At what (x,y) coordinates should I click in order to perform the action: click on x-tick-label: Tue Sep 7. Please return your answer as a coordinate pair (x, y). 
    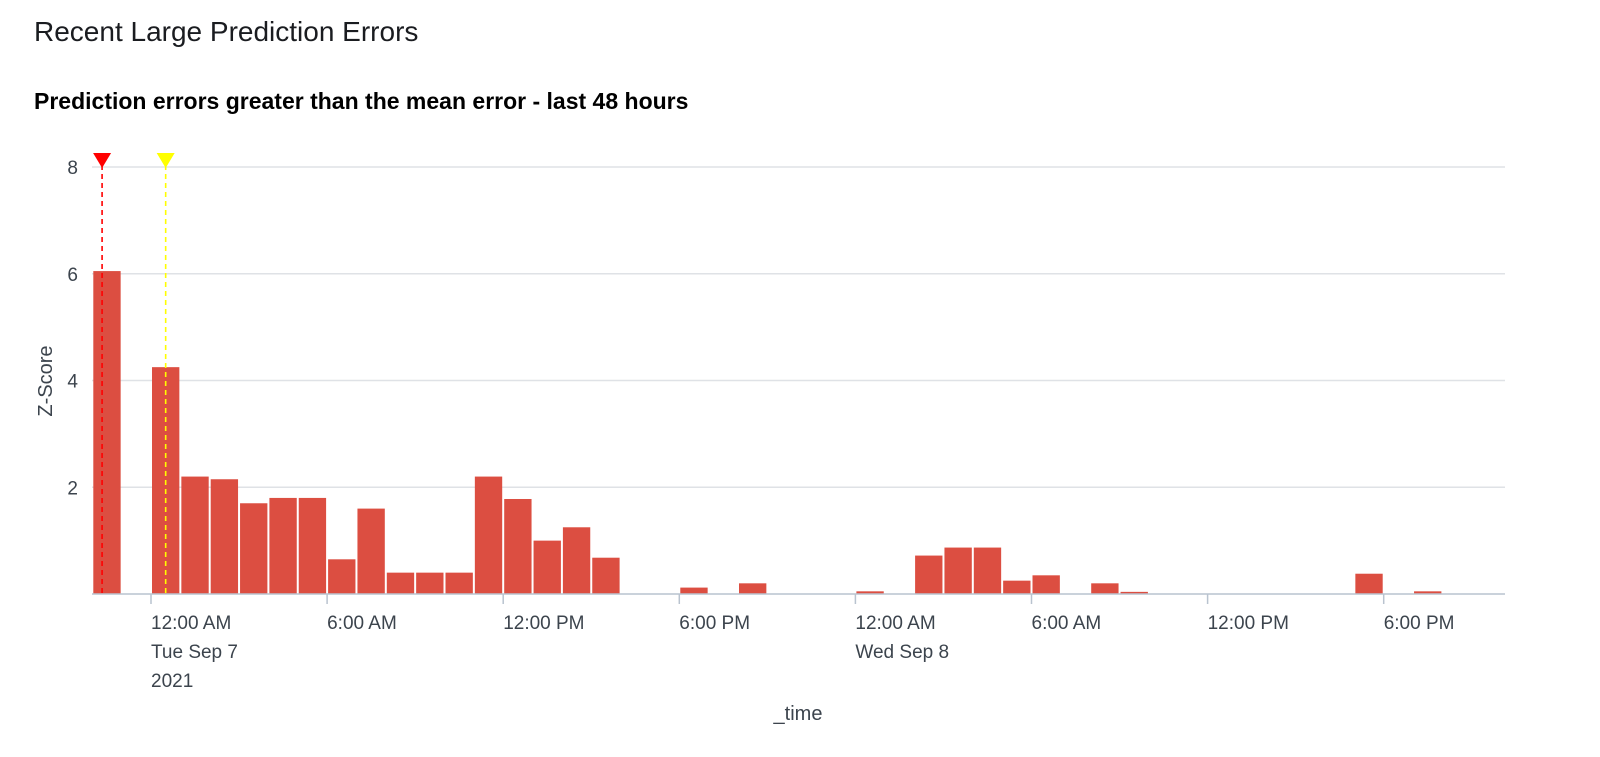
    Looking at the image, I should click on (194, 652).